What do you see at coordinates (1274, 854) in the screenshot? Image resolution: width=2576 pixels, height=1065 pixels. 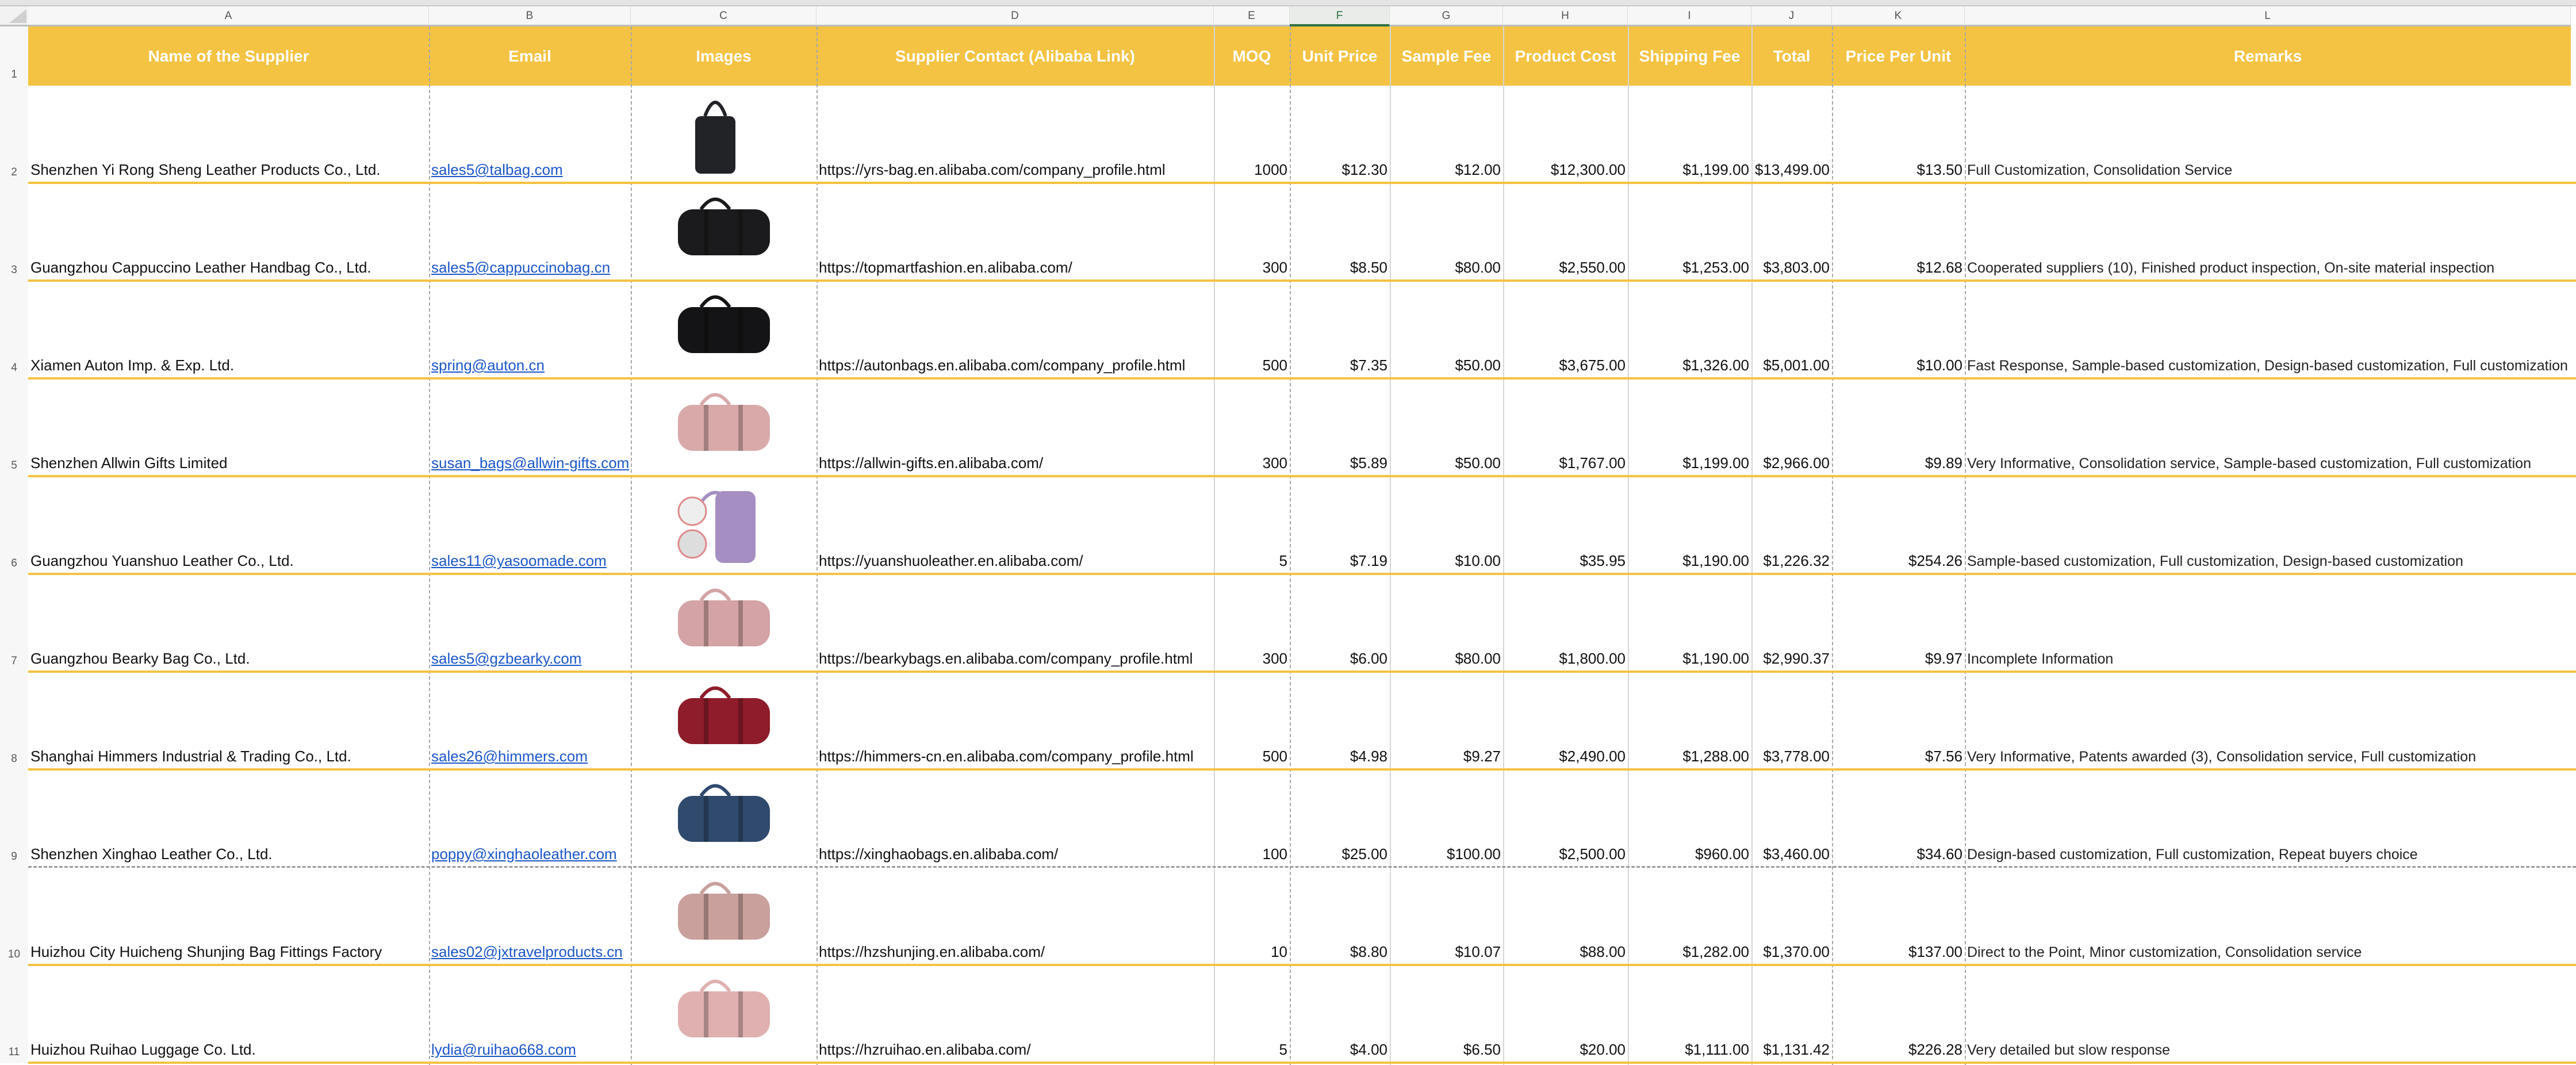 I see `cell-moq: 100` at bounding box center [1274, 854].